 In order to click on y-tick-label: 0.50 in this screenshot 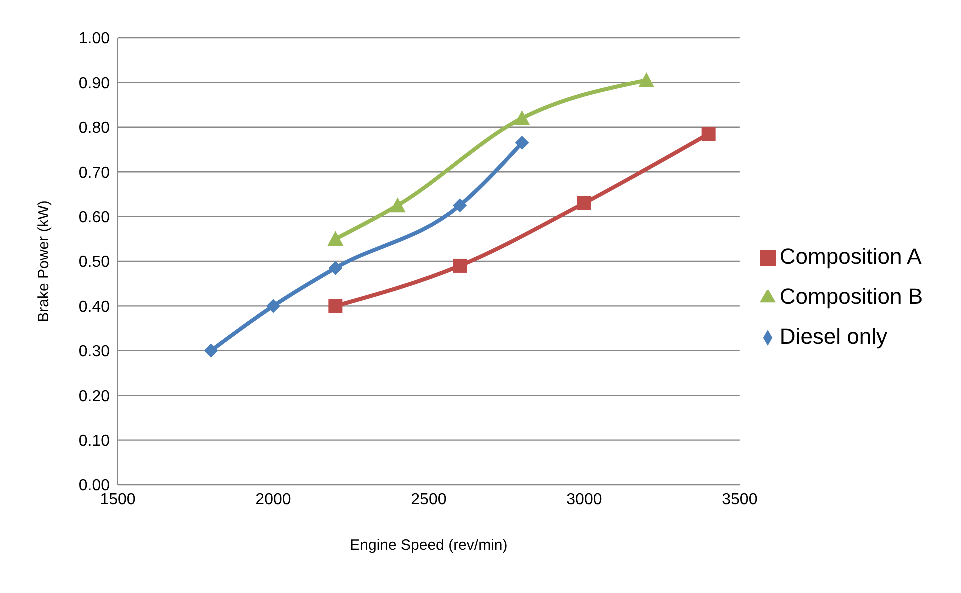, I will do `click(94, 263)`.